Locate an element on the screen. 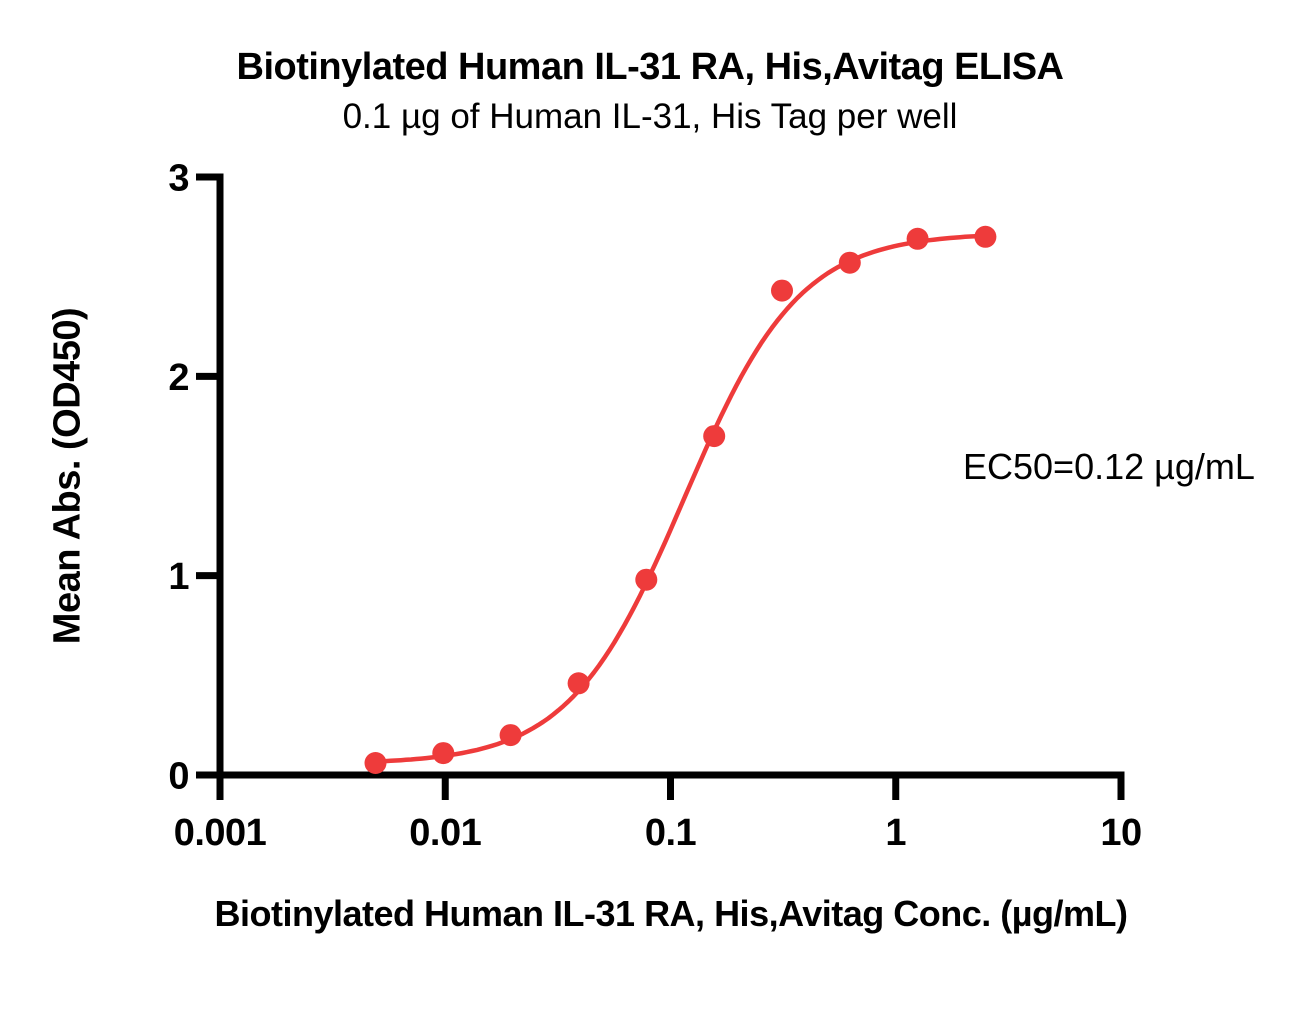 The height and width of the screenshot is (1032, 1307). x-tick-label: 0.001 is located at coordinates (220, 833).